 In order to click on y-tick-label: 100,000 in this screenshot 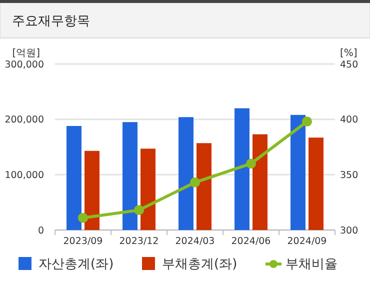, I will do `click(24, 175)`.